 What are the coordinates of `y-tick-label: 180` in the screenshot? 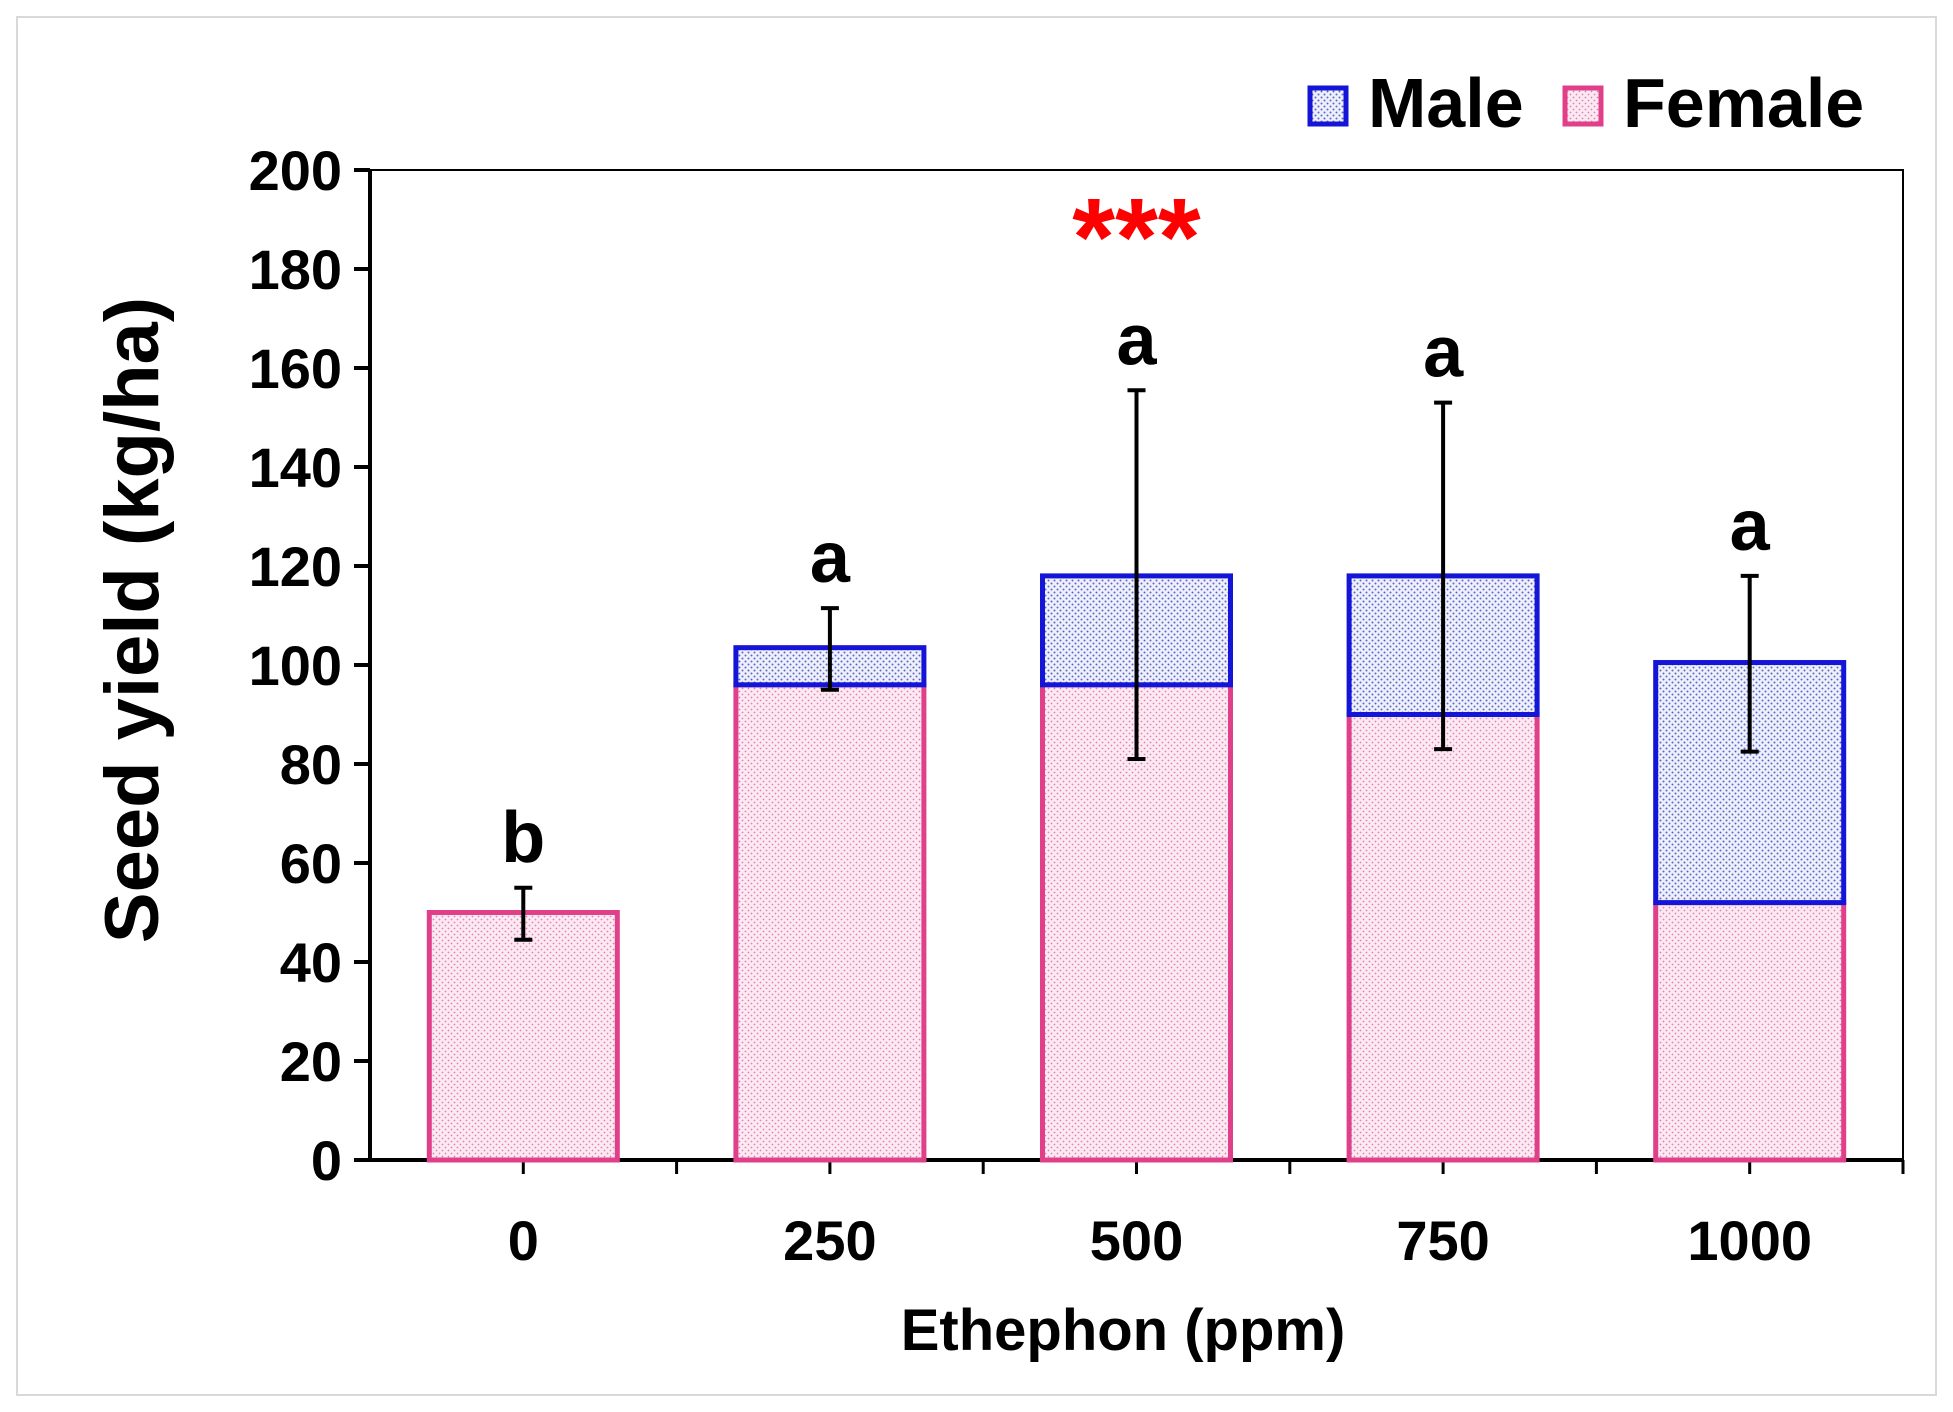 It's located at (295, 269).